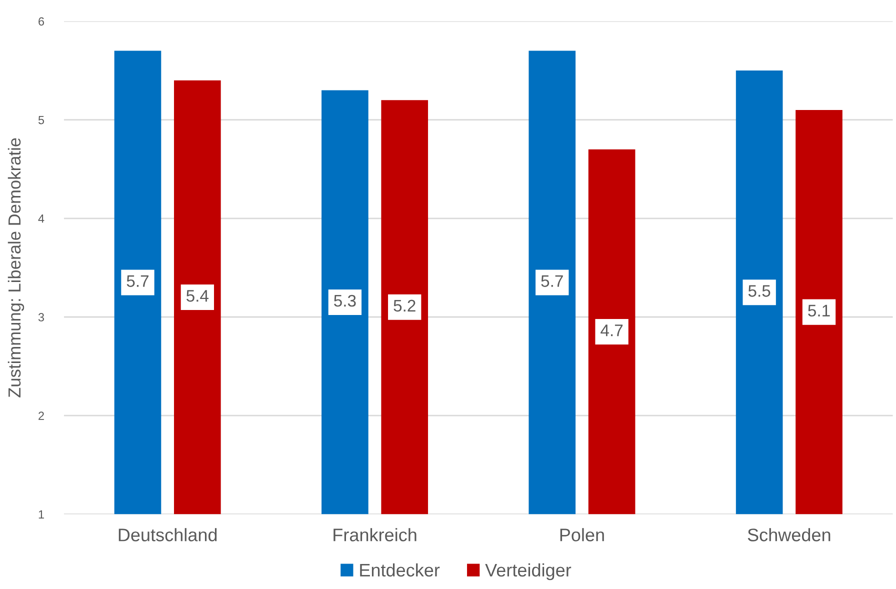 The width and height of the screenshot is (896, 589). I want to click on data-label: 5.2, so click(405, 306).